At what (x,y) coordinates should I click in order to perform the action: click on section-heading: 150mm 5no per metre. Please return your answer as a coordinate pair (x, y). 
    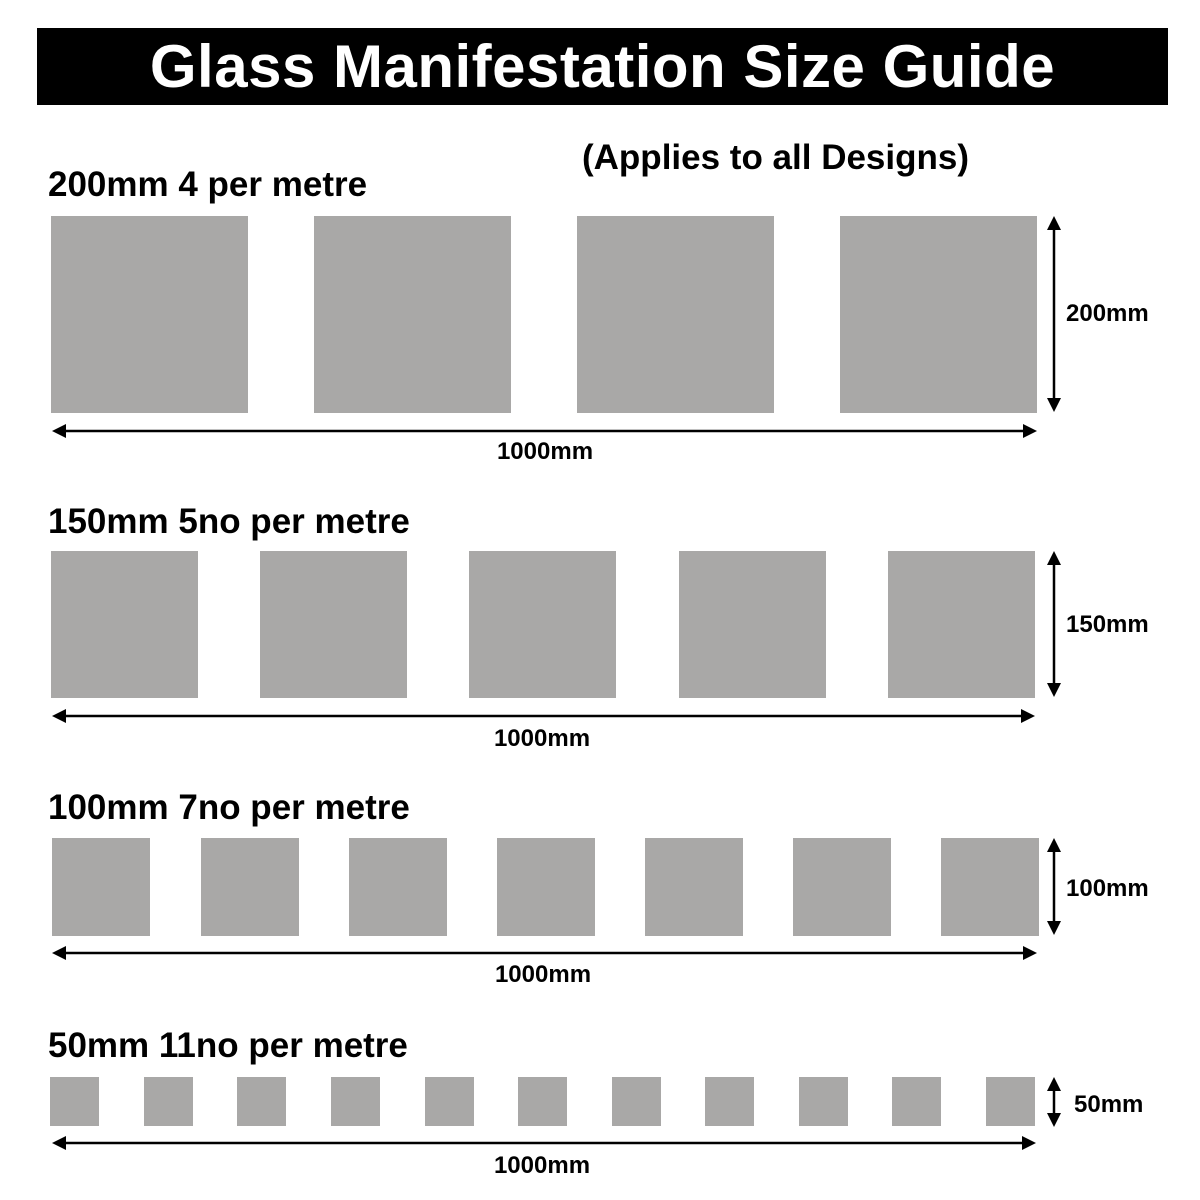
    Looking at the image, I should click on (229, 521).